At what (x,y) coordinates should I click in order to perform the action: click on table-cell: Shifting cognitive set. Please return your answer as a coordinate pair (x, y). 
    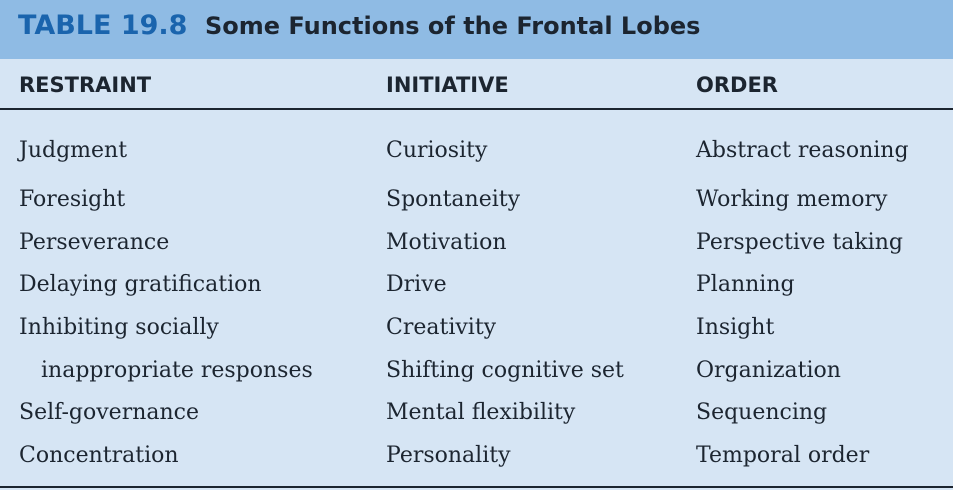
    Looking at the image, I should click on (505, 370).